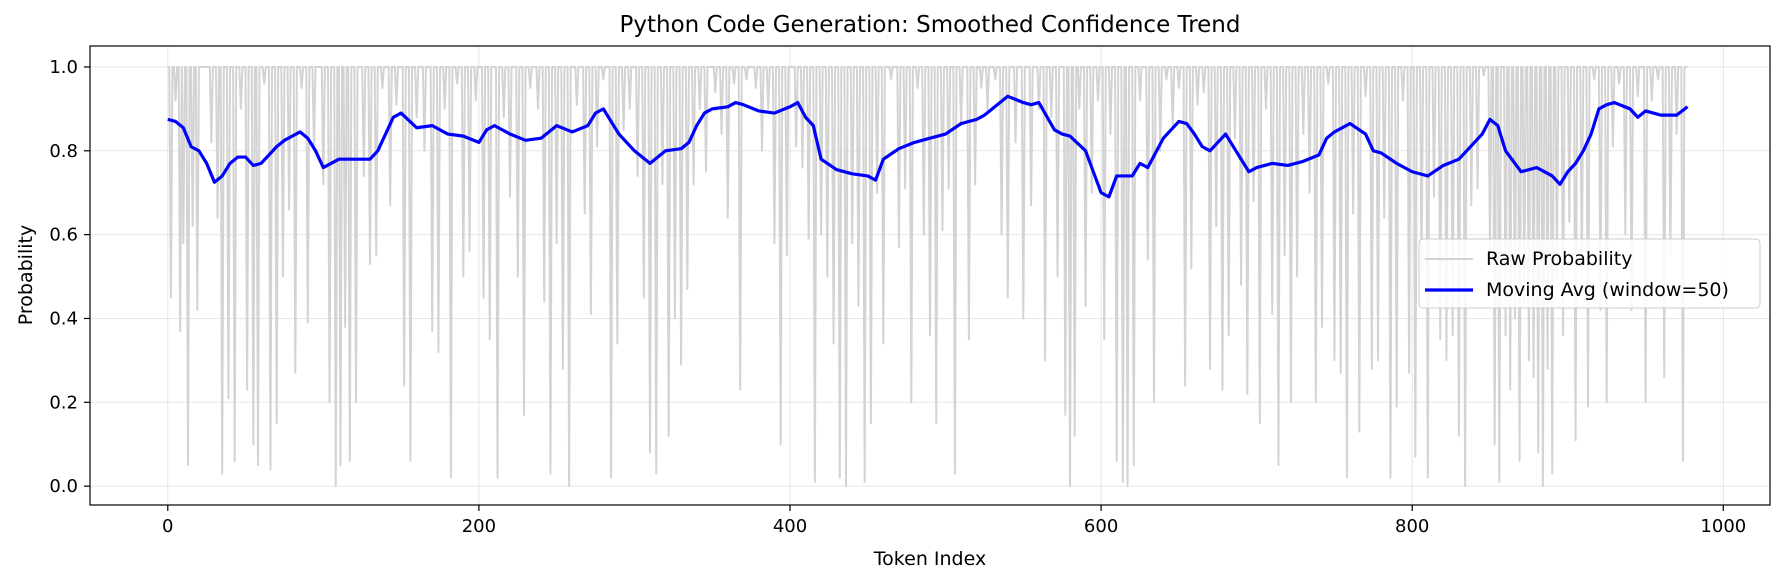 The height and width of the screenshot is (588, 1785). I want to click on y-tick-label: 0.2, so click(63, 402).